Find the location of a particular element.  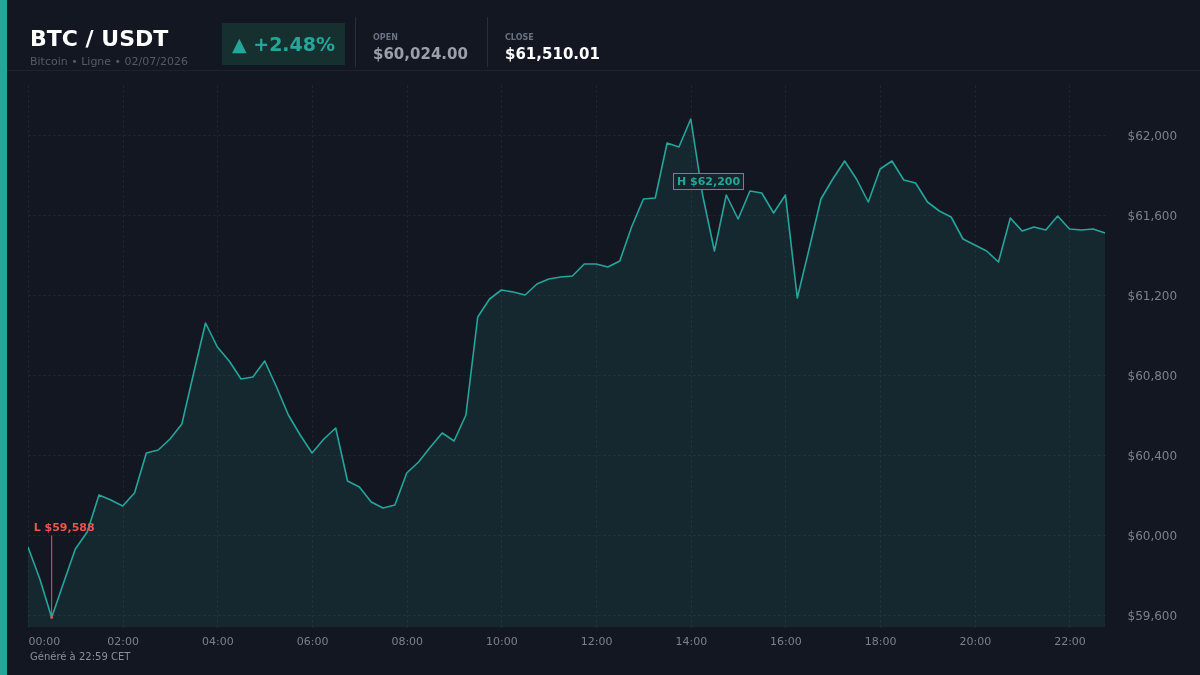

x-tick-label: 04:00 is located at coordinates (218, 641).